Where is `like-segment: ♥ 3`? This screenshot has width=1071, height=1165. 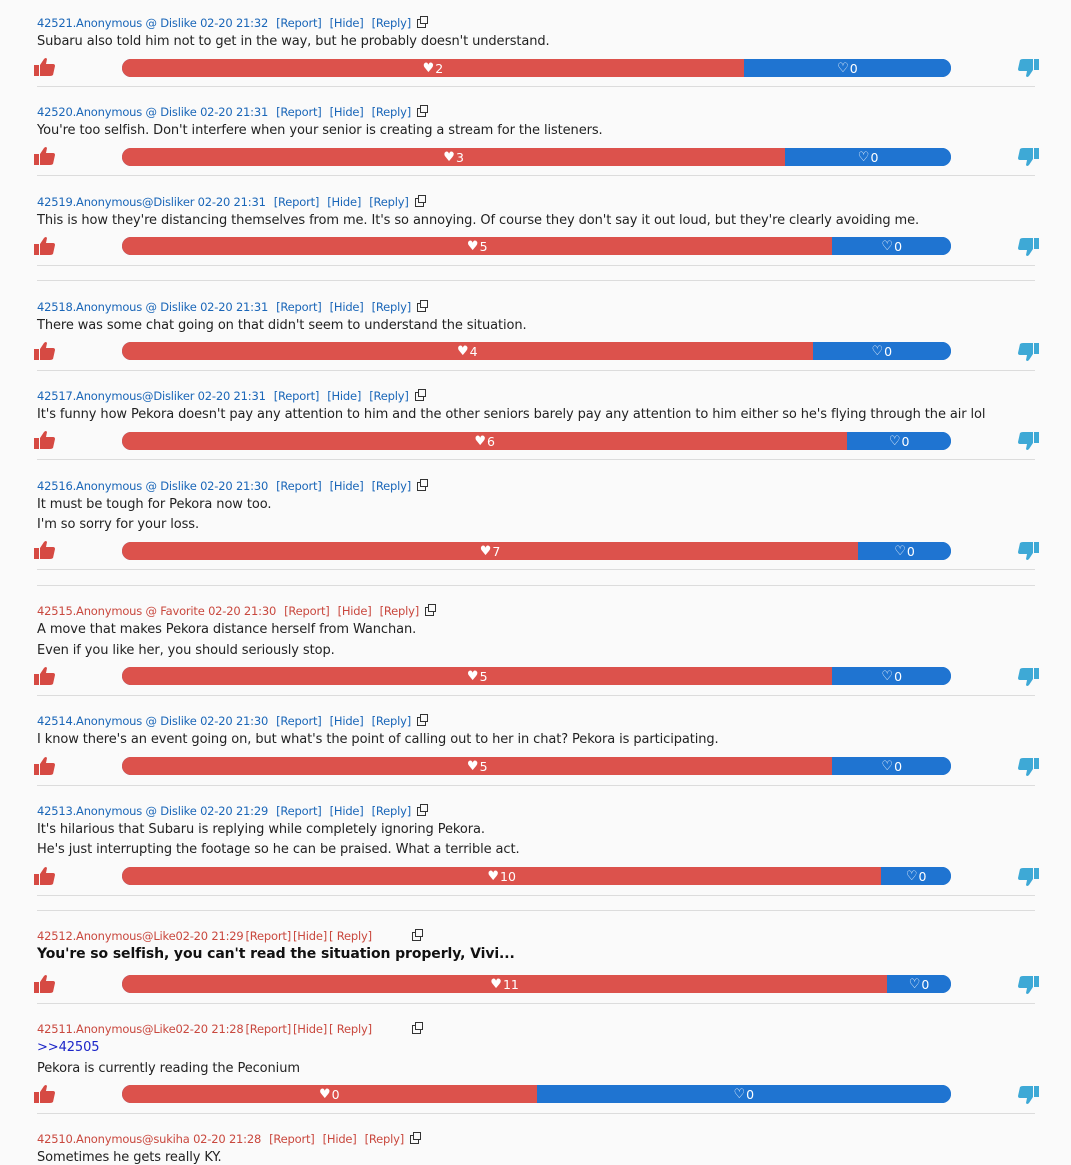
like-segment: ♥ 3 is located at coordinates (454, 157).